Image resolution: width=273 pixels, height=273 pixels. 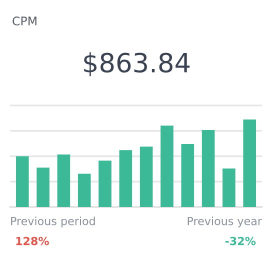 I want to click on text: -32%, so click(x=240, y=241).